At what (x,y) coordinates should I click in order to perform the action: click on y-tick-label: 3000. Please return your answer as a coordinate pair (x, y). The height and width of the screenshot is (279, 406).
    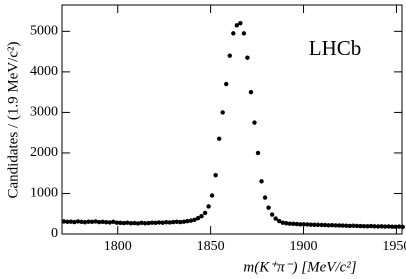
    Looking at the image, I should click on (44, 112).